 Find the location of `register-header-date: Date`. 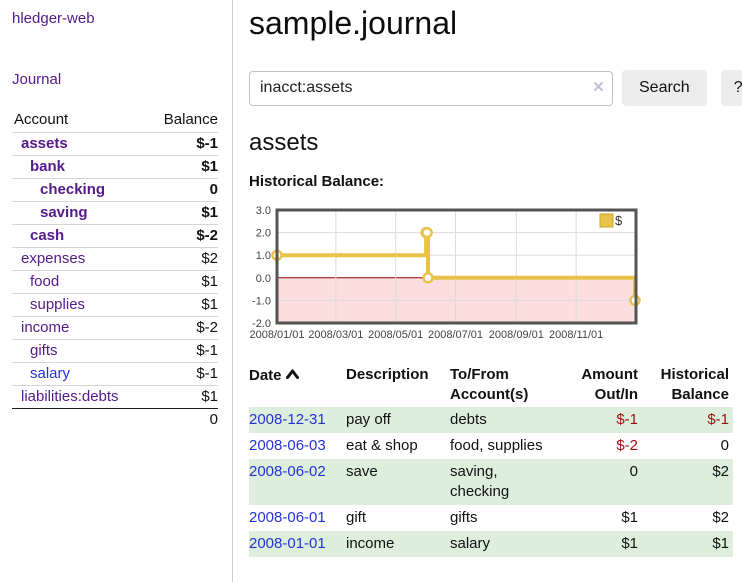

register-header-date: Date is located at coordinates (297, 385).